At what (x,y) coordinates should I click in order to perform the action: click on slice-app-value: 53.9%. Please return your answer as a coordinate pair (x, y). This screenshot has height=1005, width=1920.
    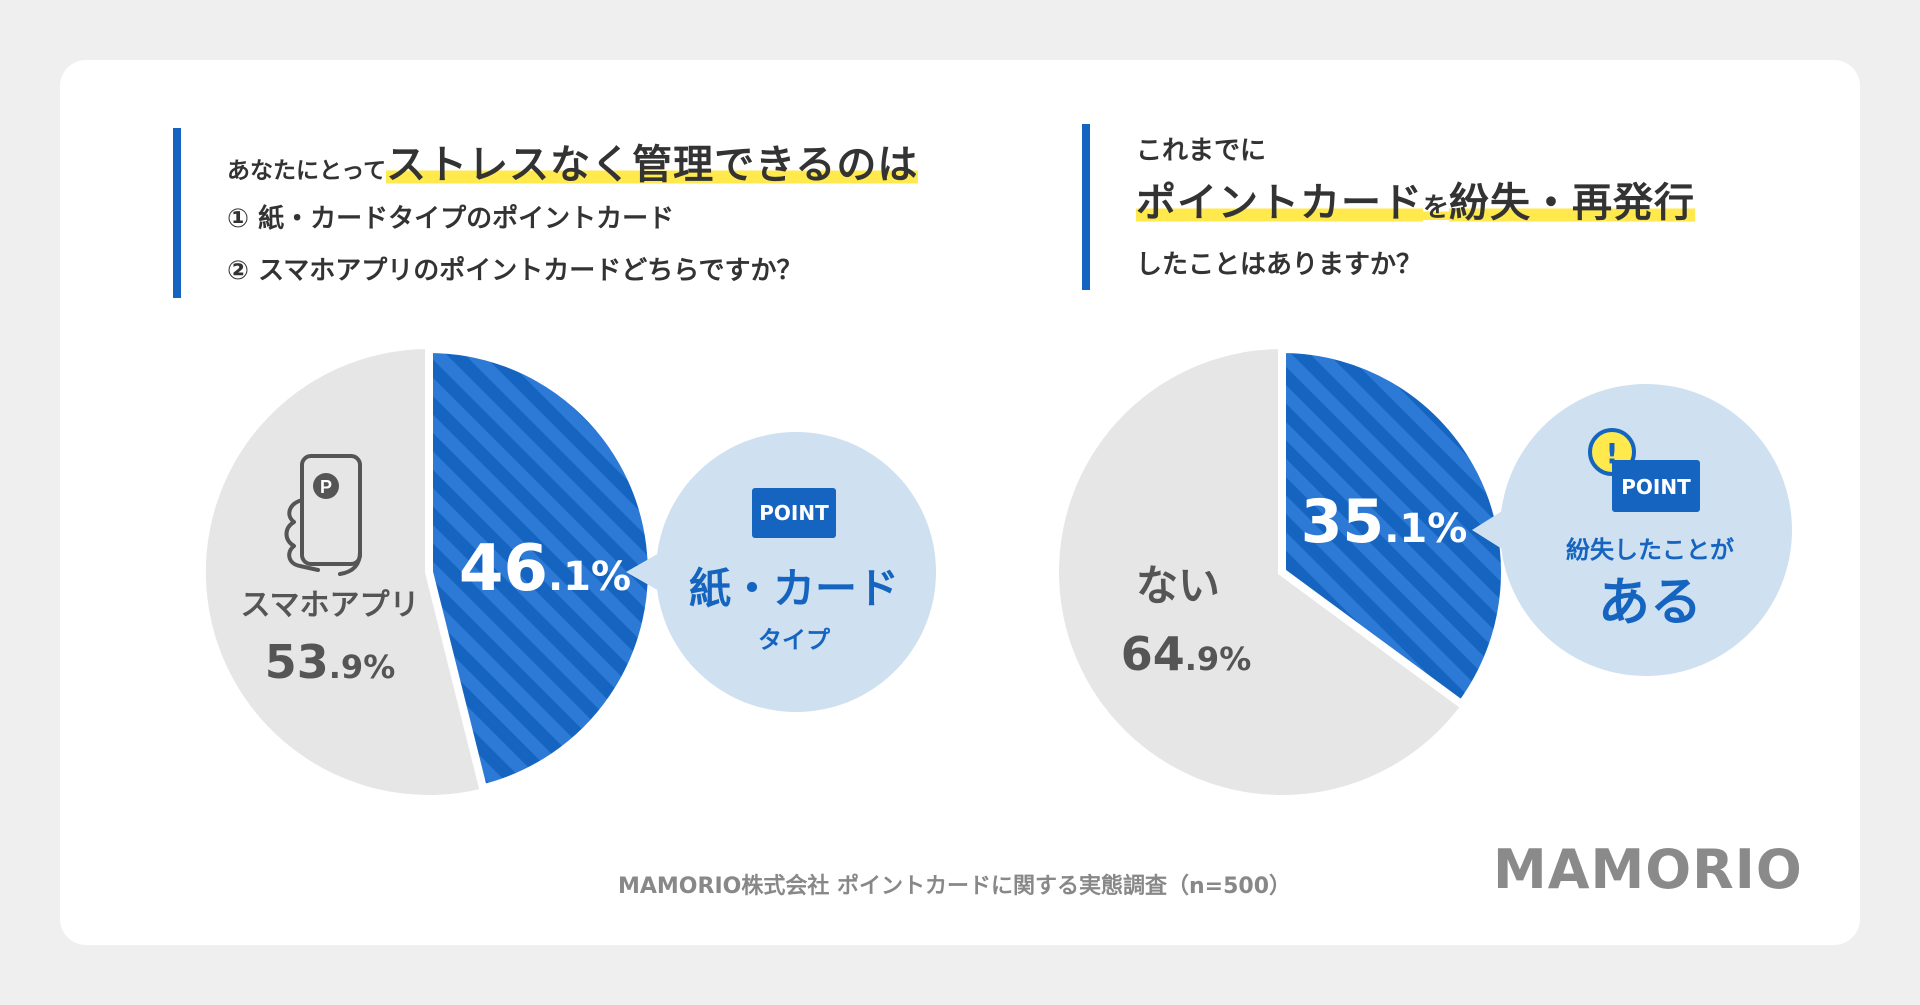
    Looking at the image, I should click on (330, 662).